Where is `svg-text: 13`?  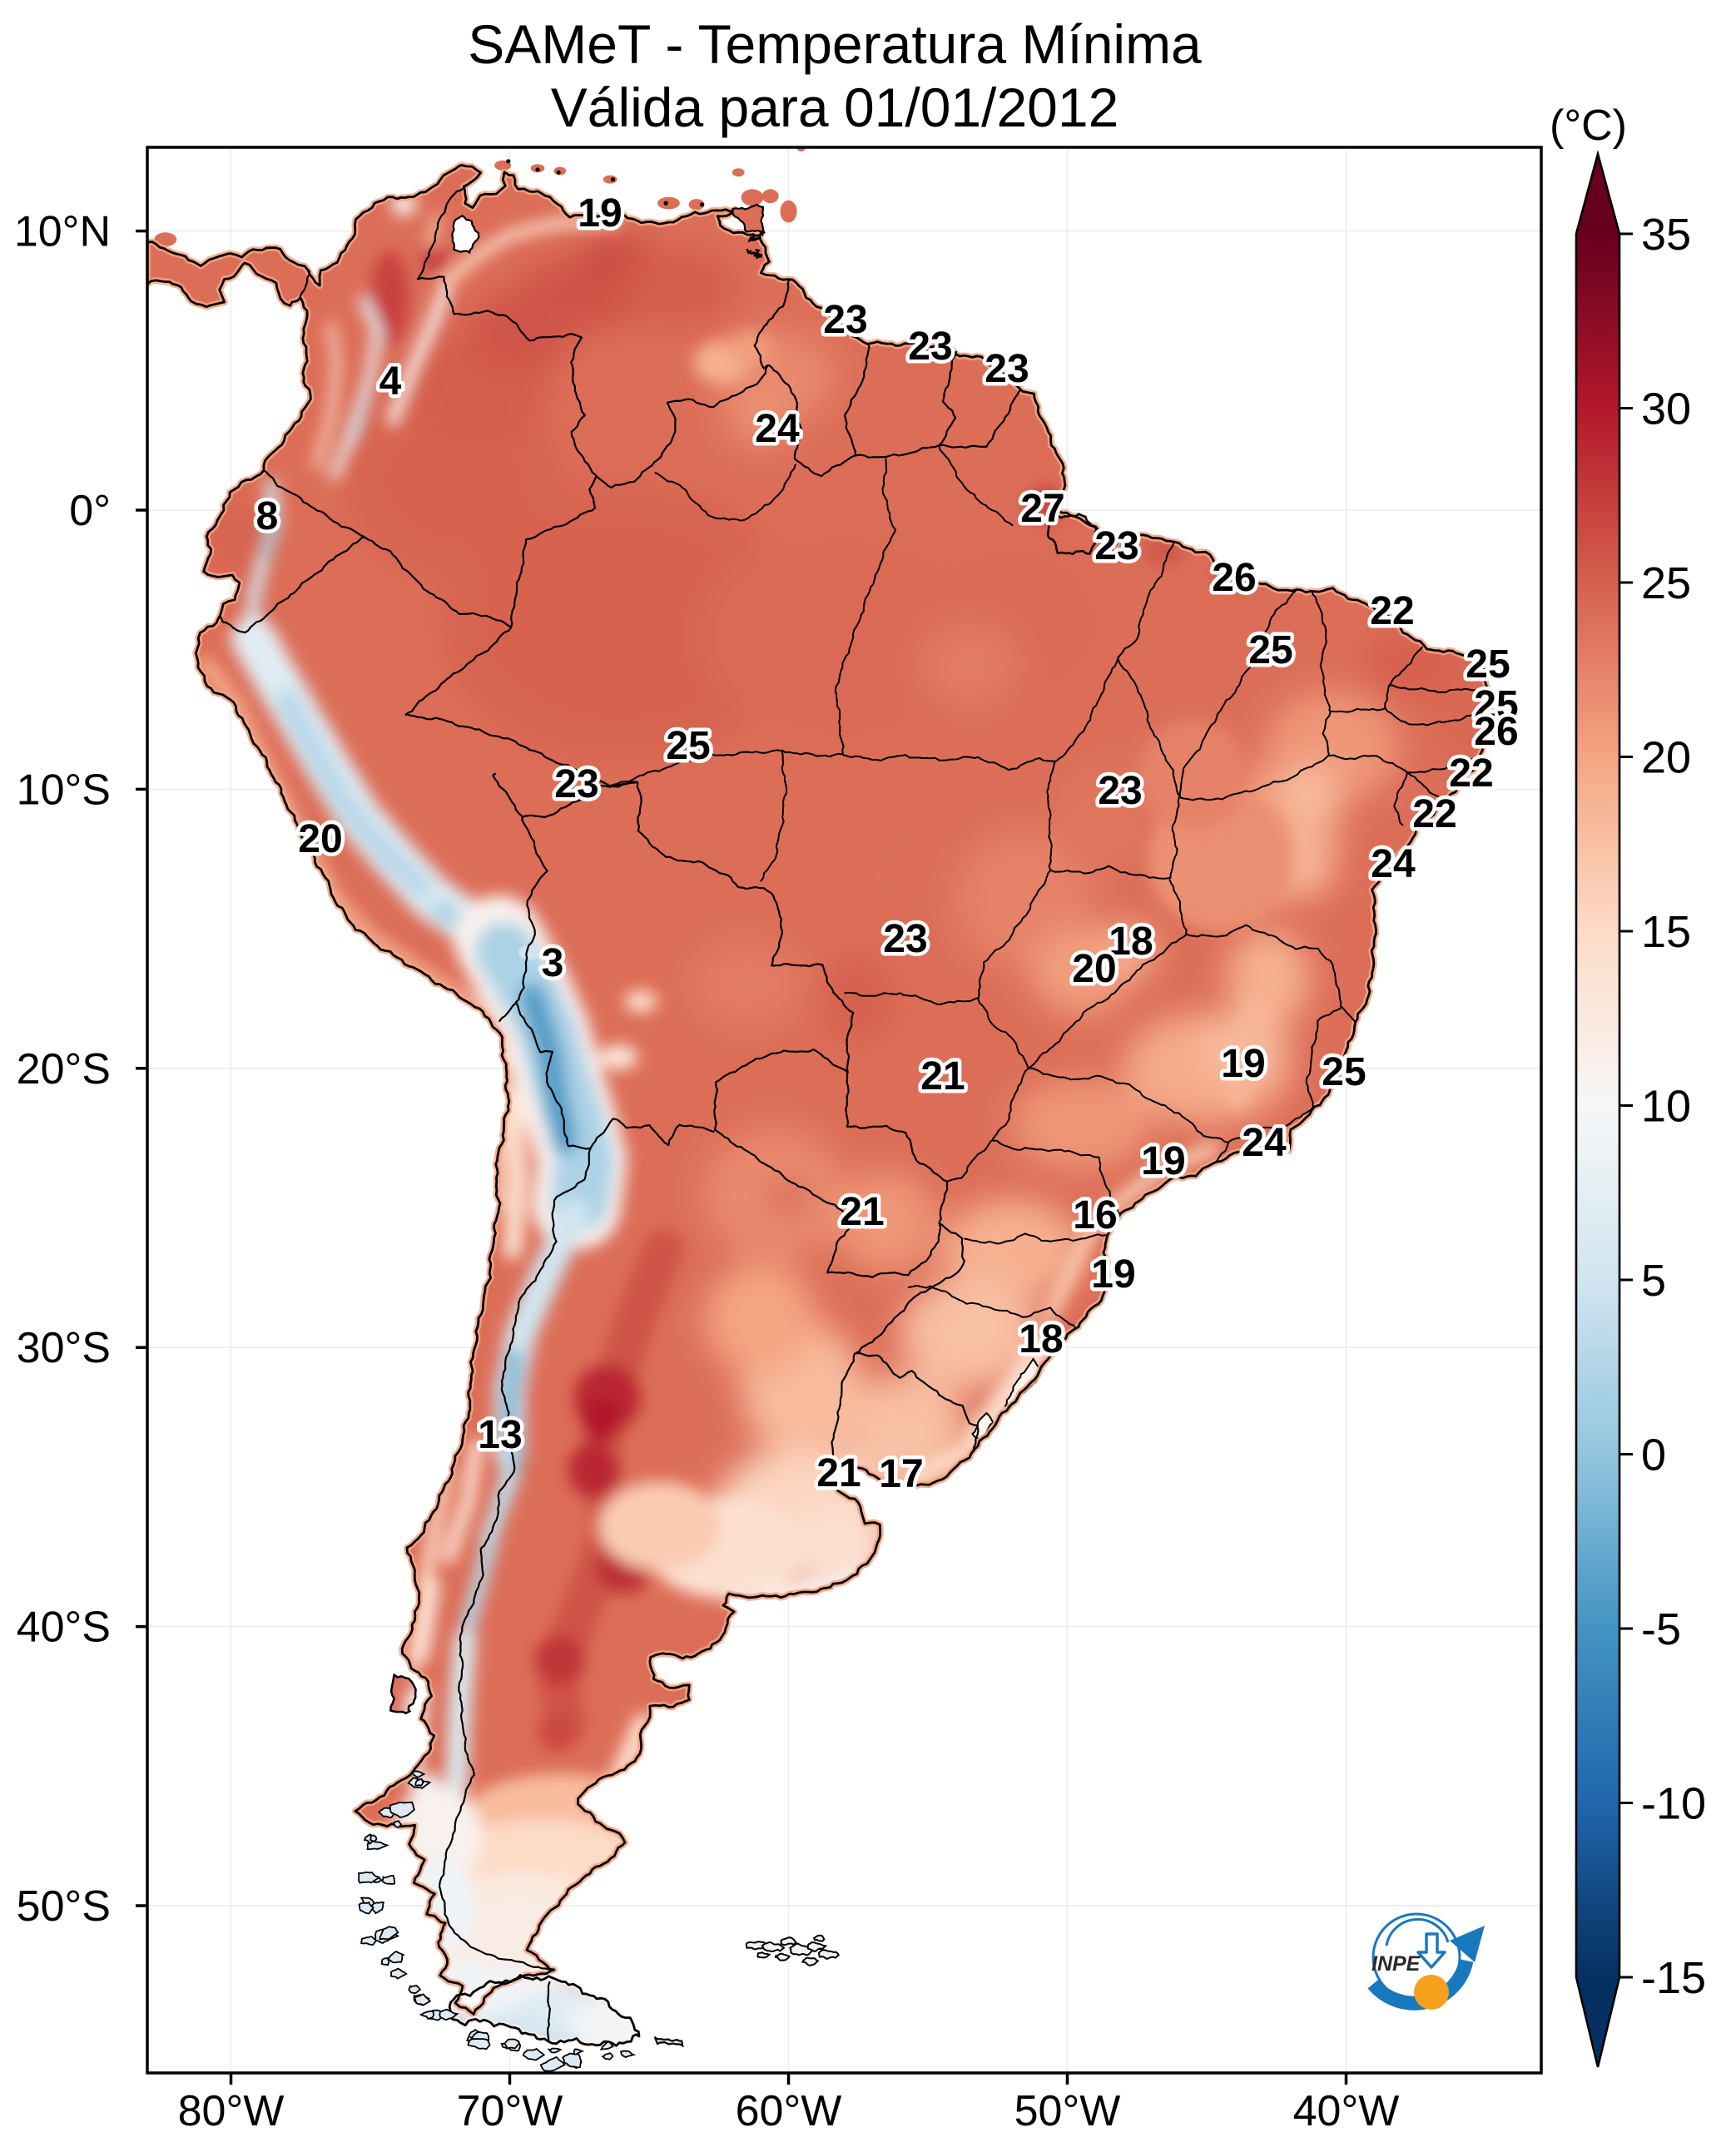
svg-text: 13 is located at coordinates (500, 1435).